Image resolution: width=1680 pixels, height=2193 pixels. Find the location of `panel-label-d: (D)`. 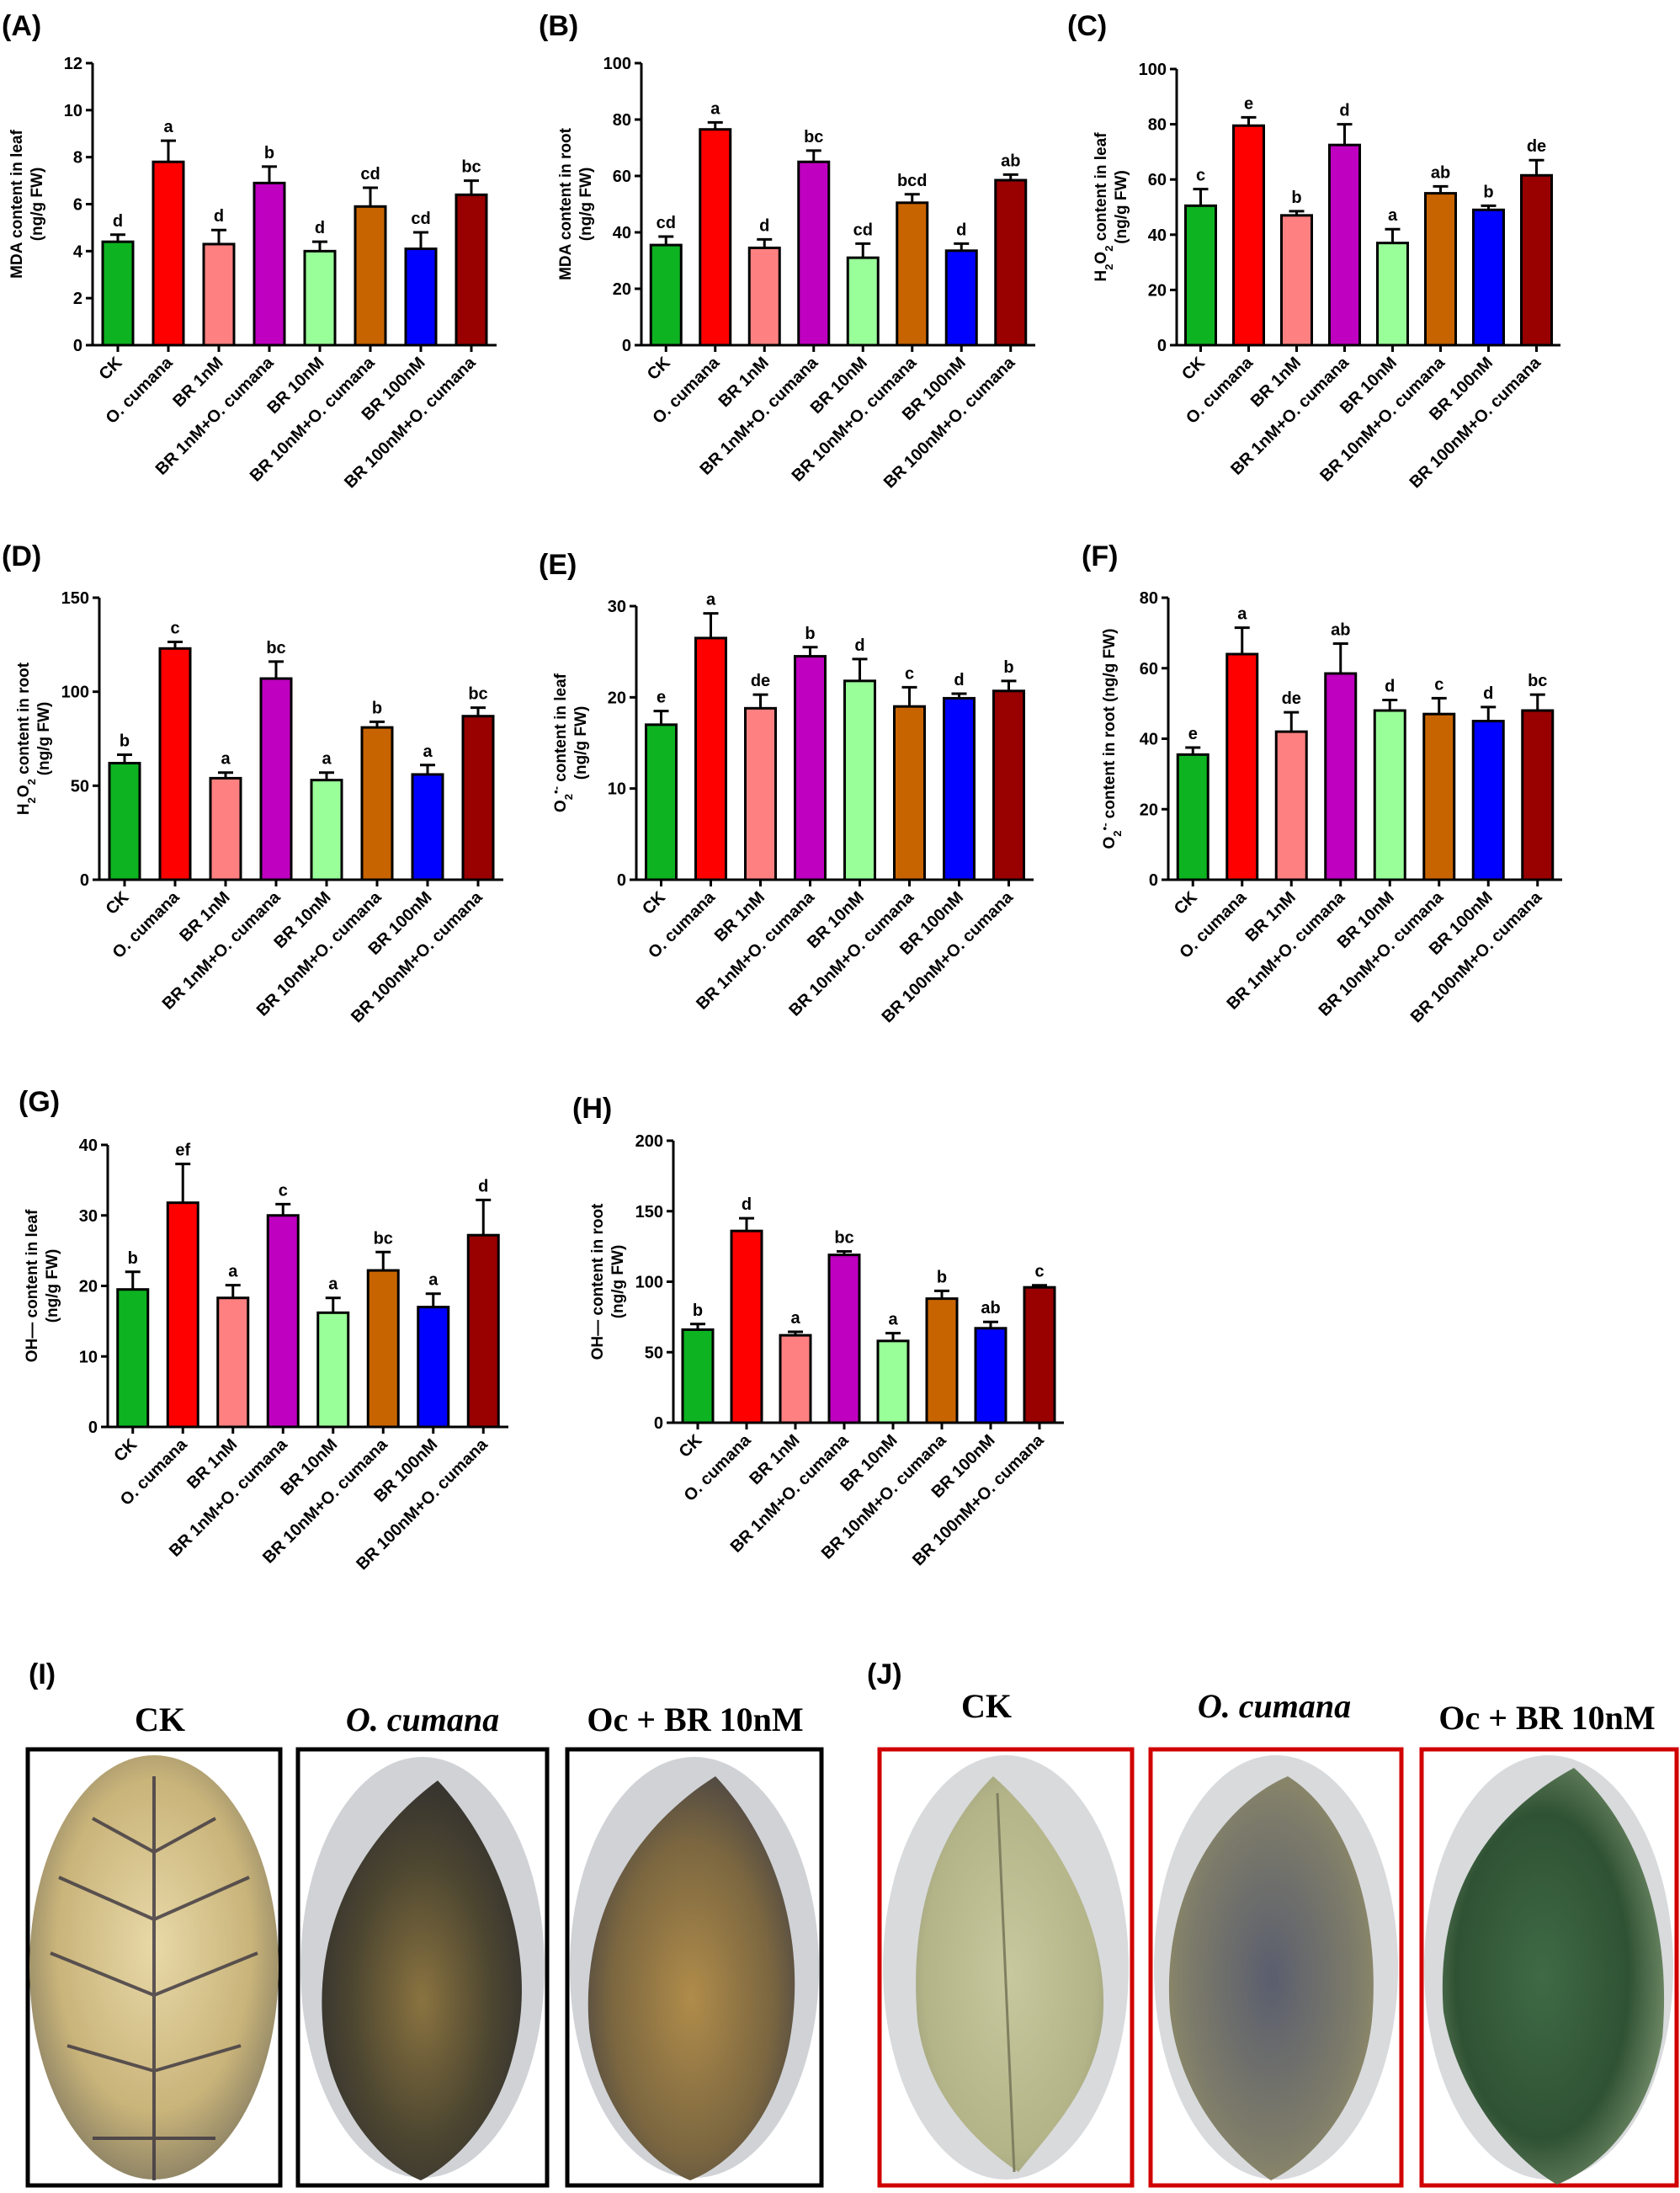

panel-label-d: (D) is located at coordinates (21, 556).